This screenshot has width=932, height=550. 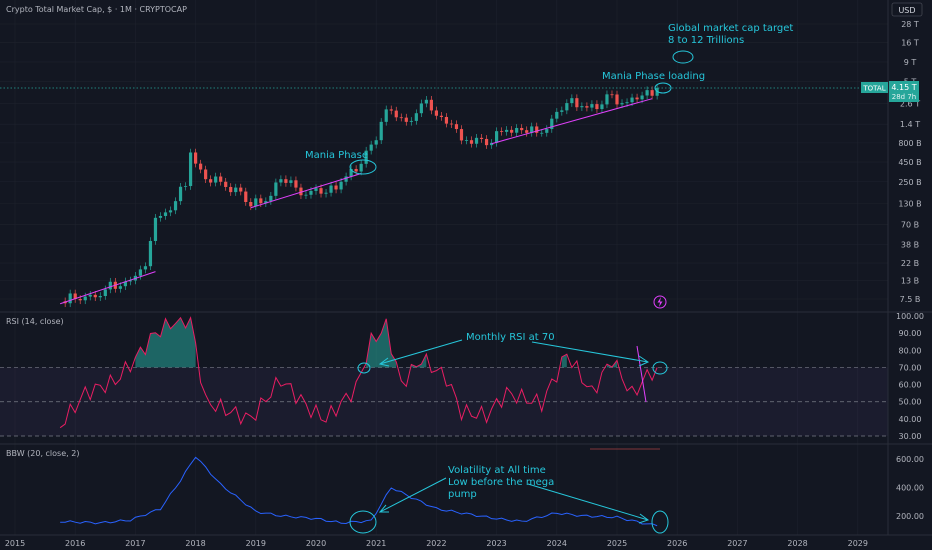 What do you see at coordinates (910, 103) in the screenshot?
I see `price-tick-label: 2.6 T` at bounding box center [910, 103].